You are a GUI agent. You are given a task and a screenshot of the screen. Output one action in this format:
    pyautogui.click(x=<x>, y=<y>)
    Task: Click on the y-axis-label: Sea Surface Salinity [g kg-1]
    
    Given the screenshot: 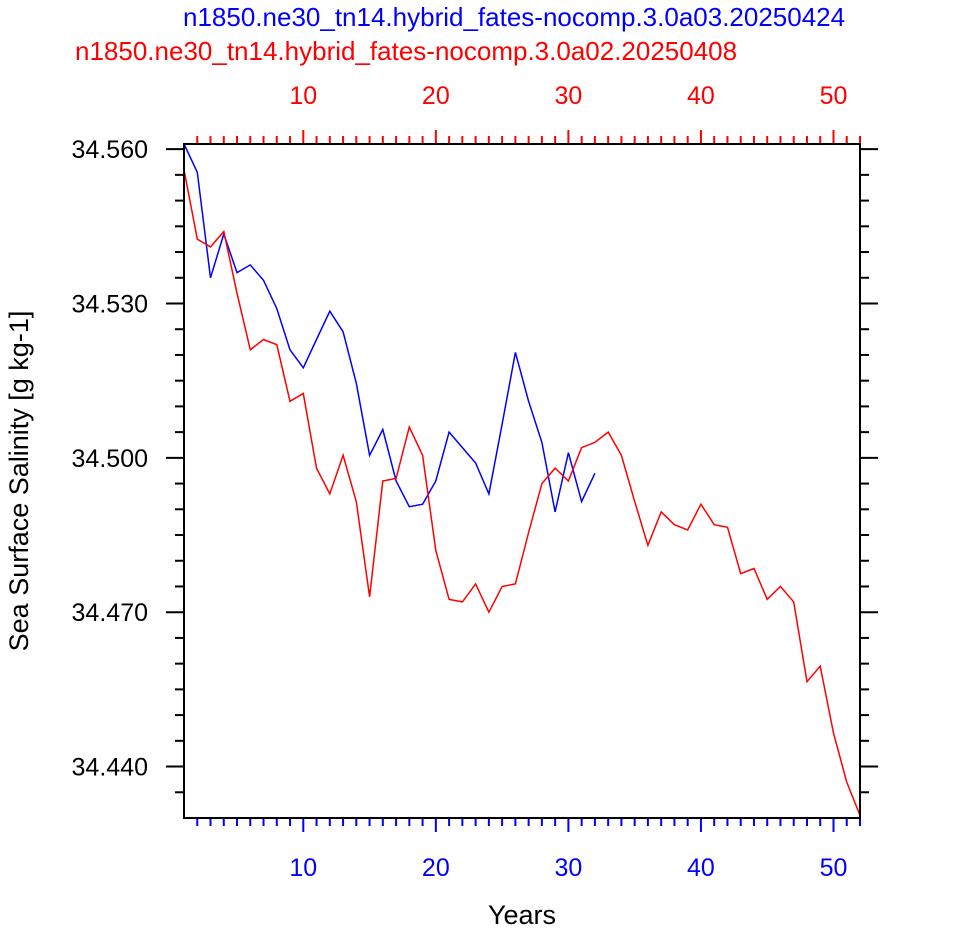 What is the action you would take?
    pyautogui.click(x=19, y=481)
    